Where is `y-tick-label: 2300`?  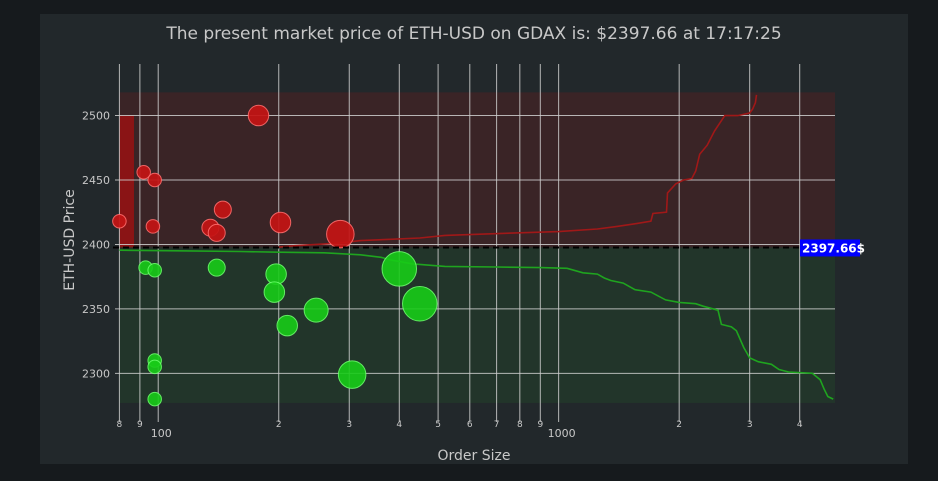 y-tick-label: 2300 is located at coordinates (96, 373).